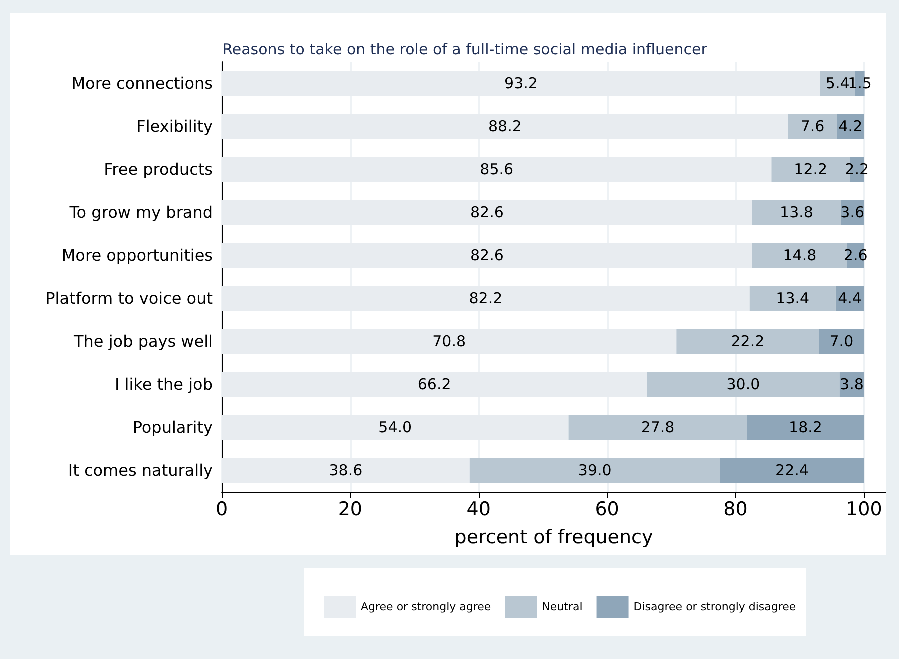 Image resolution: width=899 pixels, height=659 pixels. What do you see at coordinates (860, 83) in the screenshot?
I see `data-label: 1.5` at bounding box center [860, 83].